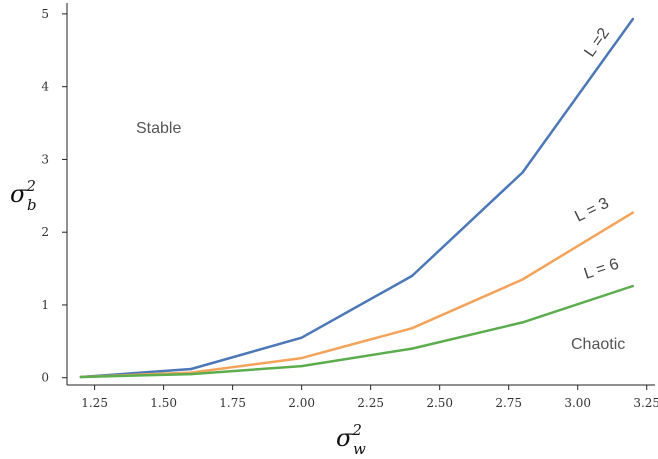 Image resolution: width=658 pixels, height=459 pixels. What do you see at coordinates (591, 210) in the screenshot?
I see `series-label-l3: L = 3` at bounding box center [591, 210].